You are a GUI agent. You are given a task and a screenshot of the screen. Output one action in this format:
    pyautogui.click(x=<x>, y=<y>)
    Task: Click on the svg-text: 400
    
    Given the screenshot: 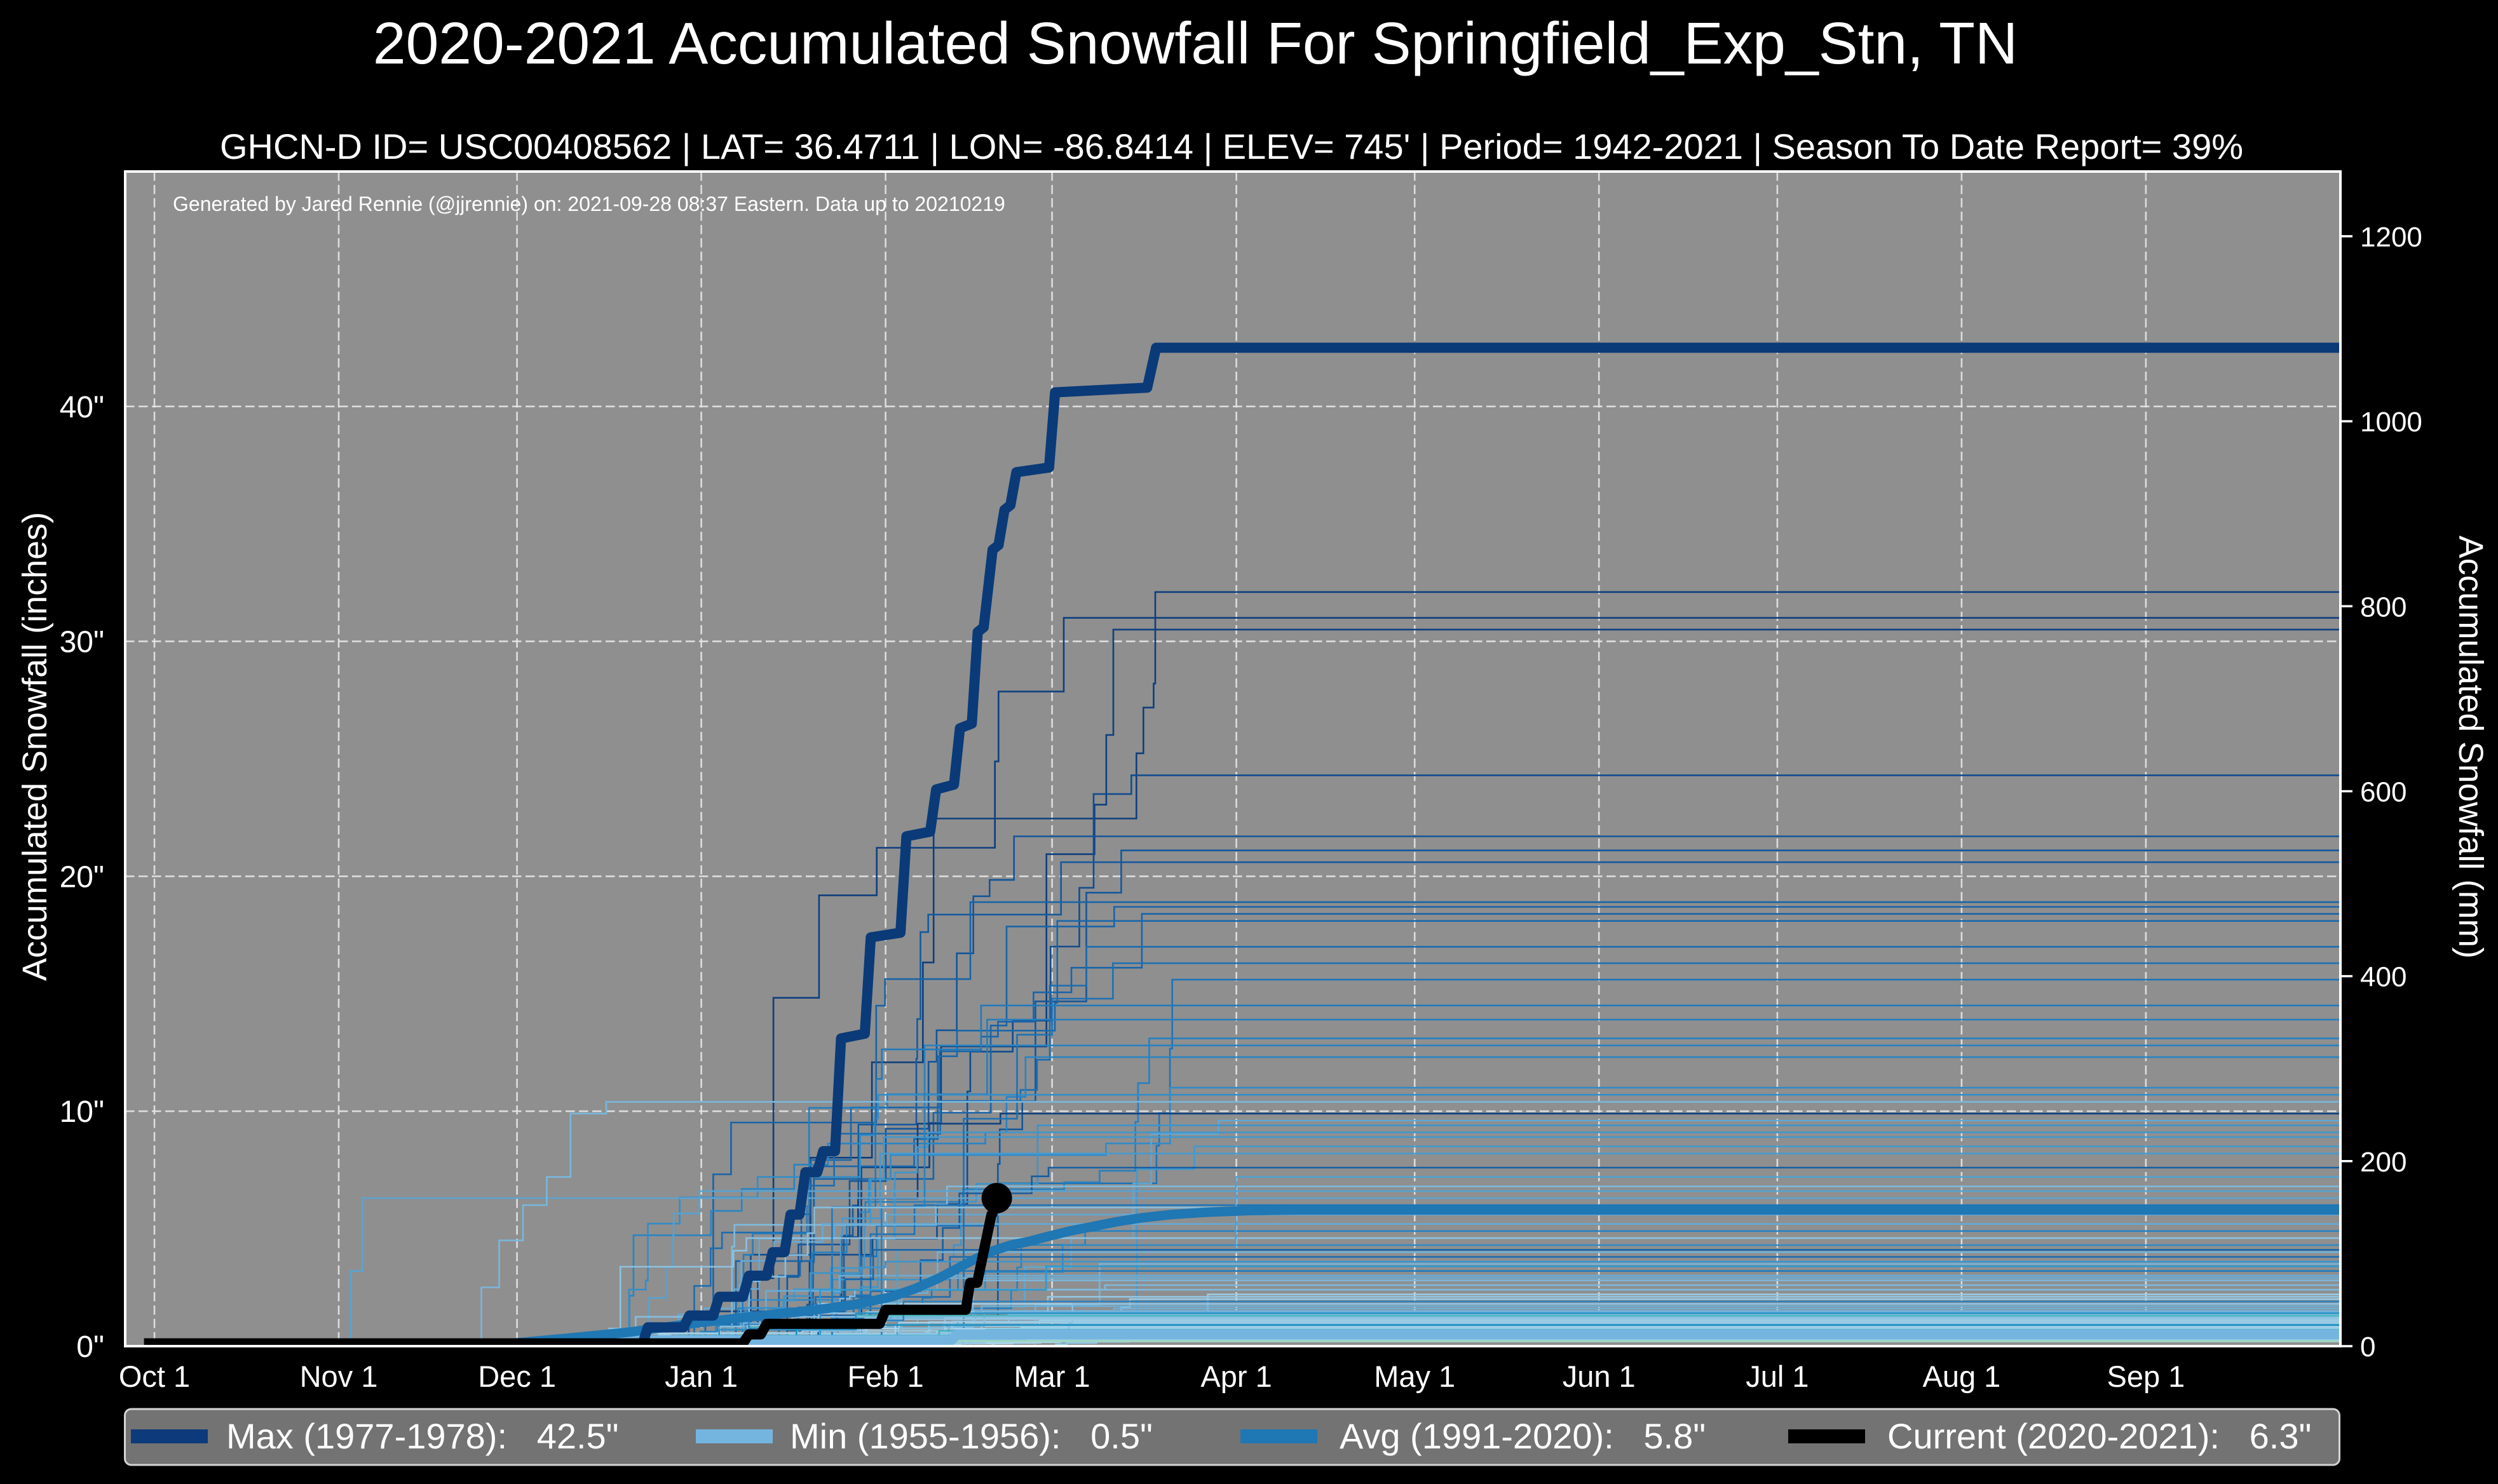 What is the action you would take?
    pyautogui.click(x=2383, y=977)
    